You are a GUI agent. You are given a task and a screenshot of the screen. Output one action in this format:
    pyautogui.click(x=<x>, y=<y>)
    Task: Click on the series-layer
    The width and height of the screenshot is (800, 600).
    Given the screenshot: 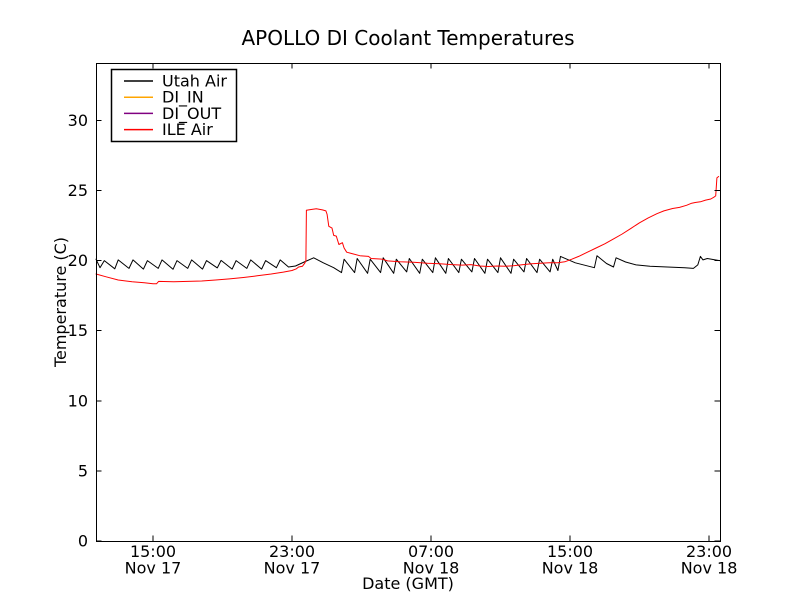 What is the action you would take?
    pyautogui.click(x=407, y=230)
    